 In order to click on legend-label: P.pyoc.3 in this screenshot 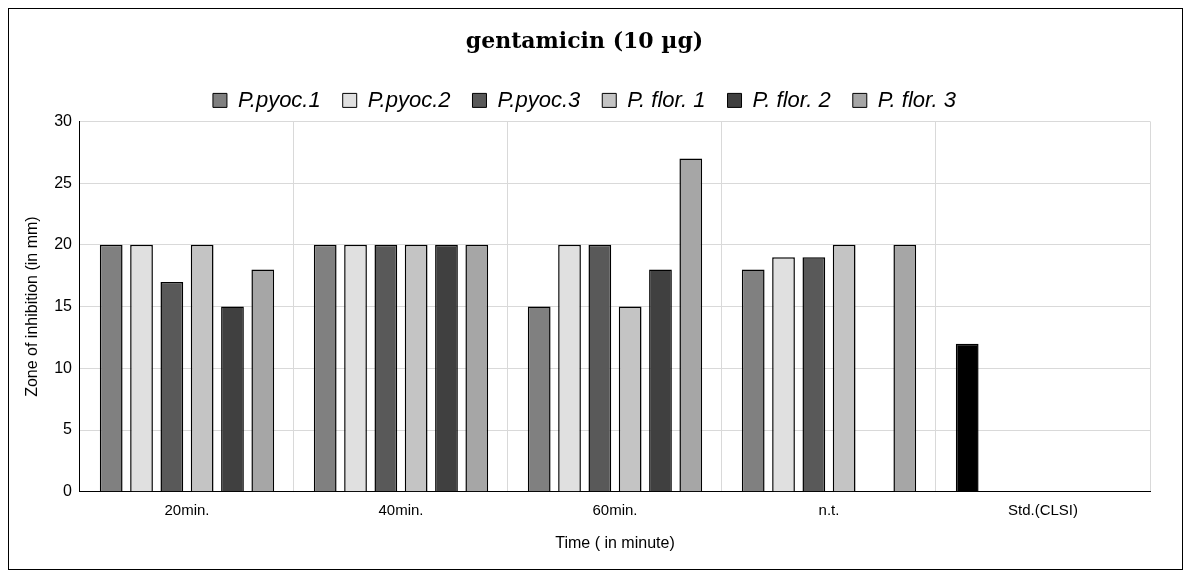, I will do `click(539, 99)`.